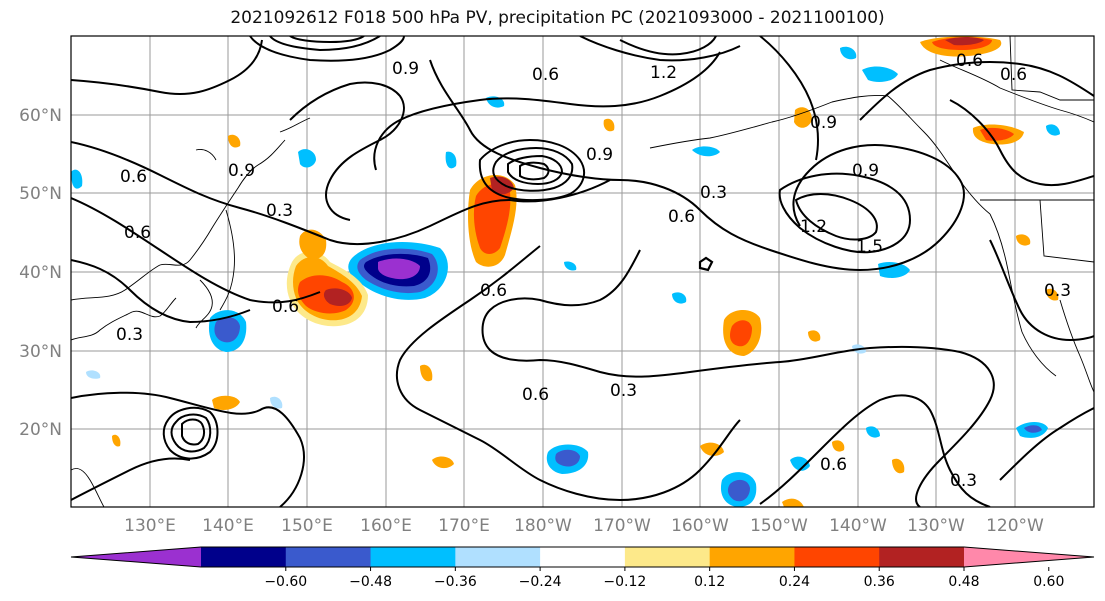 The image size is (1105, 601). What do you see at coordinates (622, 526) in the screenshot?
I see `lon-label: 170°W` at bounding box center [622, 526].